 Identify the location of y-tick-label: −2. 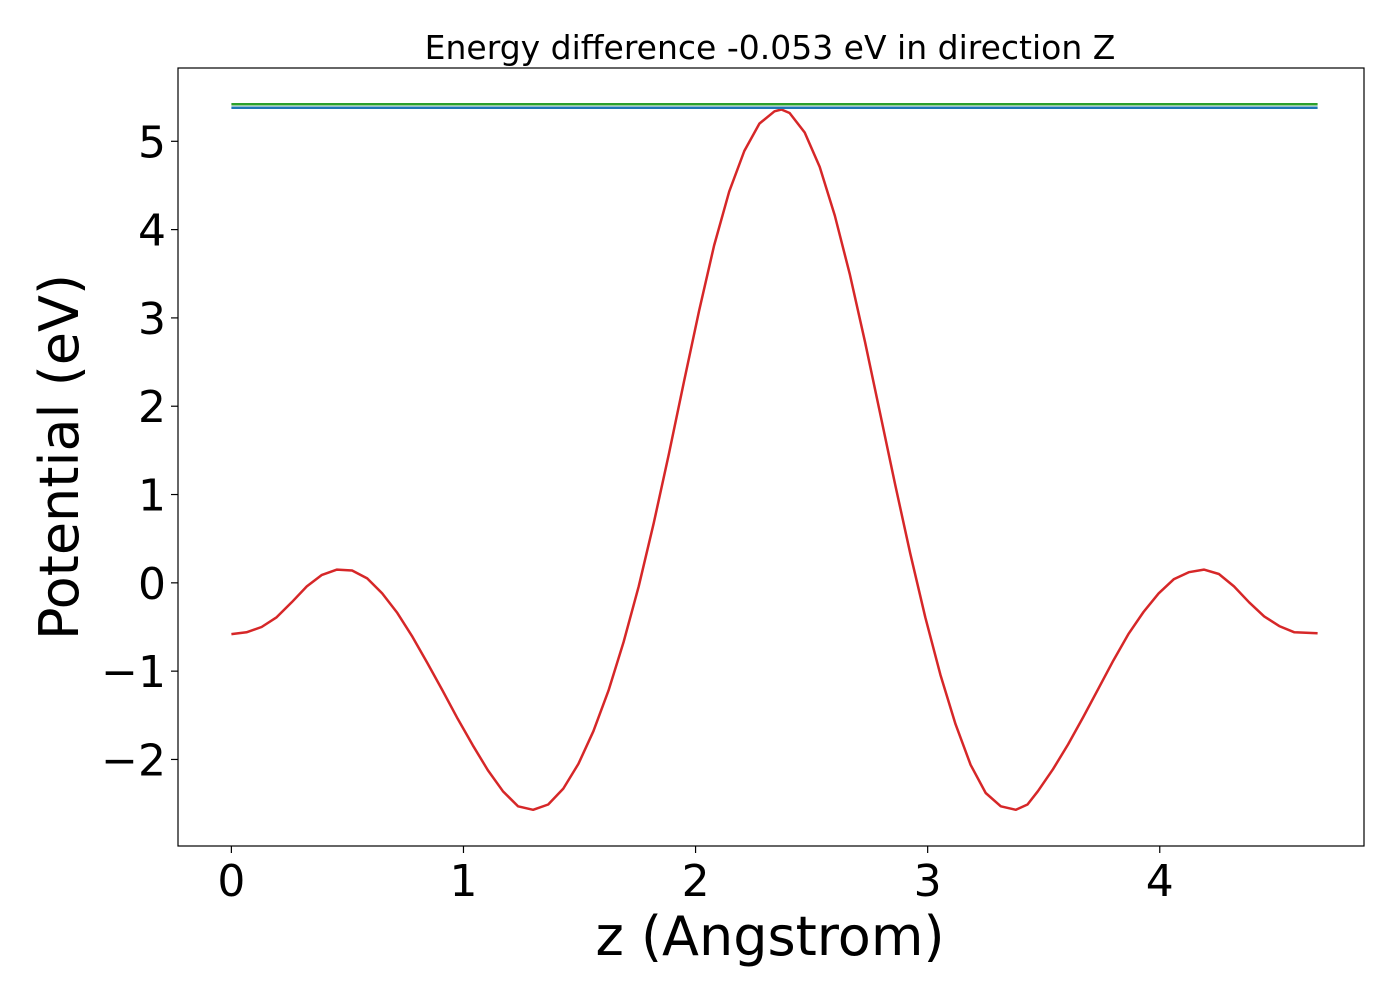
(133, 760).